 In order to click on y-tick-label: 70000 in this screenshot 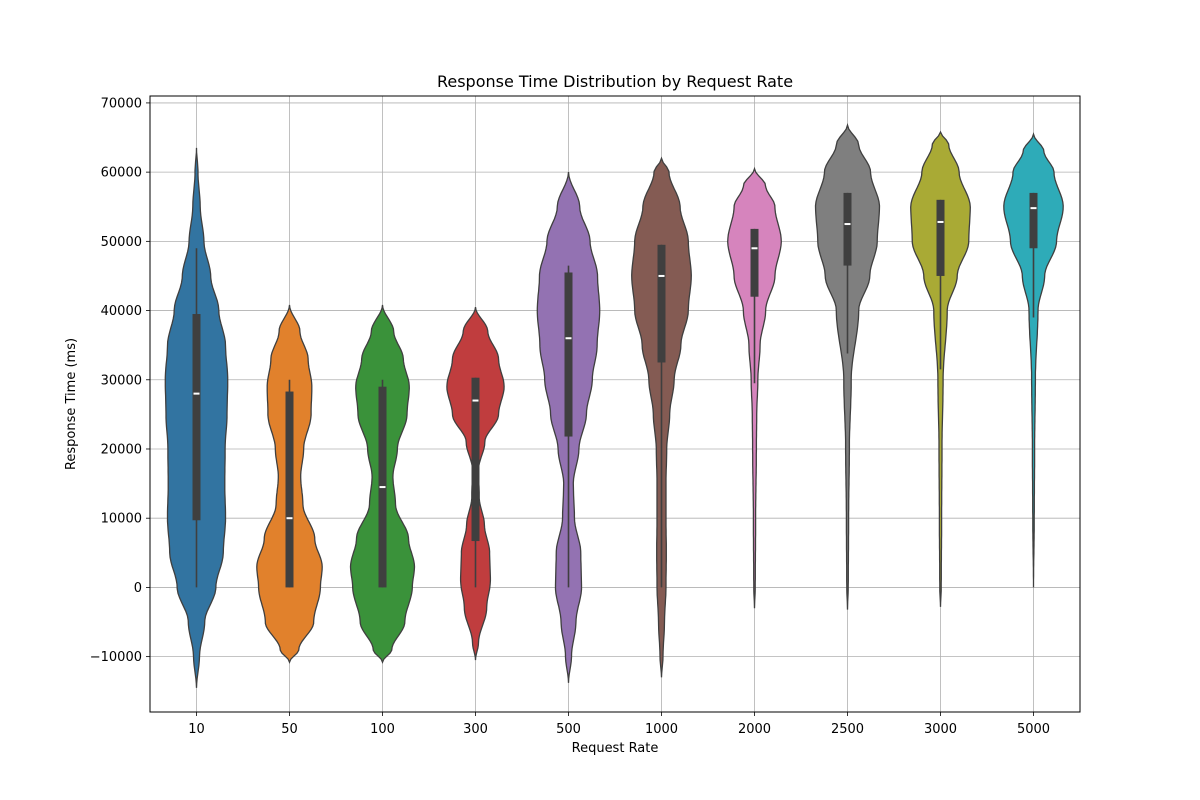, I will do `click(121, 103)`.